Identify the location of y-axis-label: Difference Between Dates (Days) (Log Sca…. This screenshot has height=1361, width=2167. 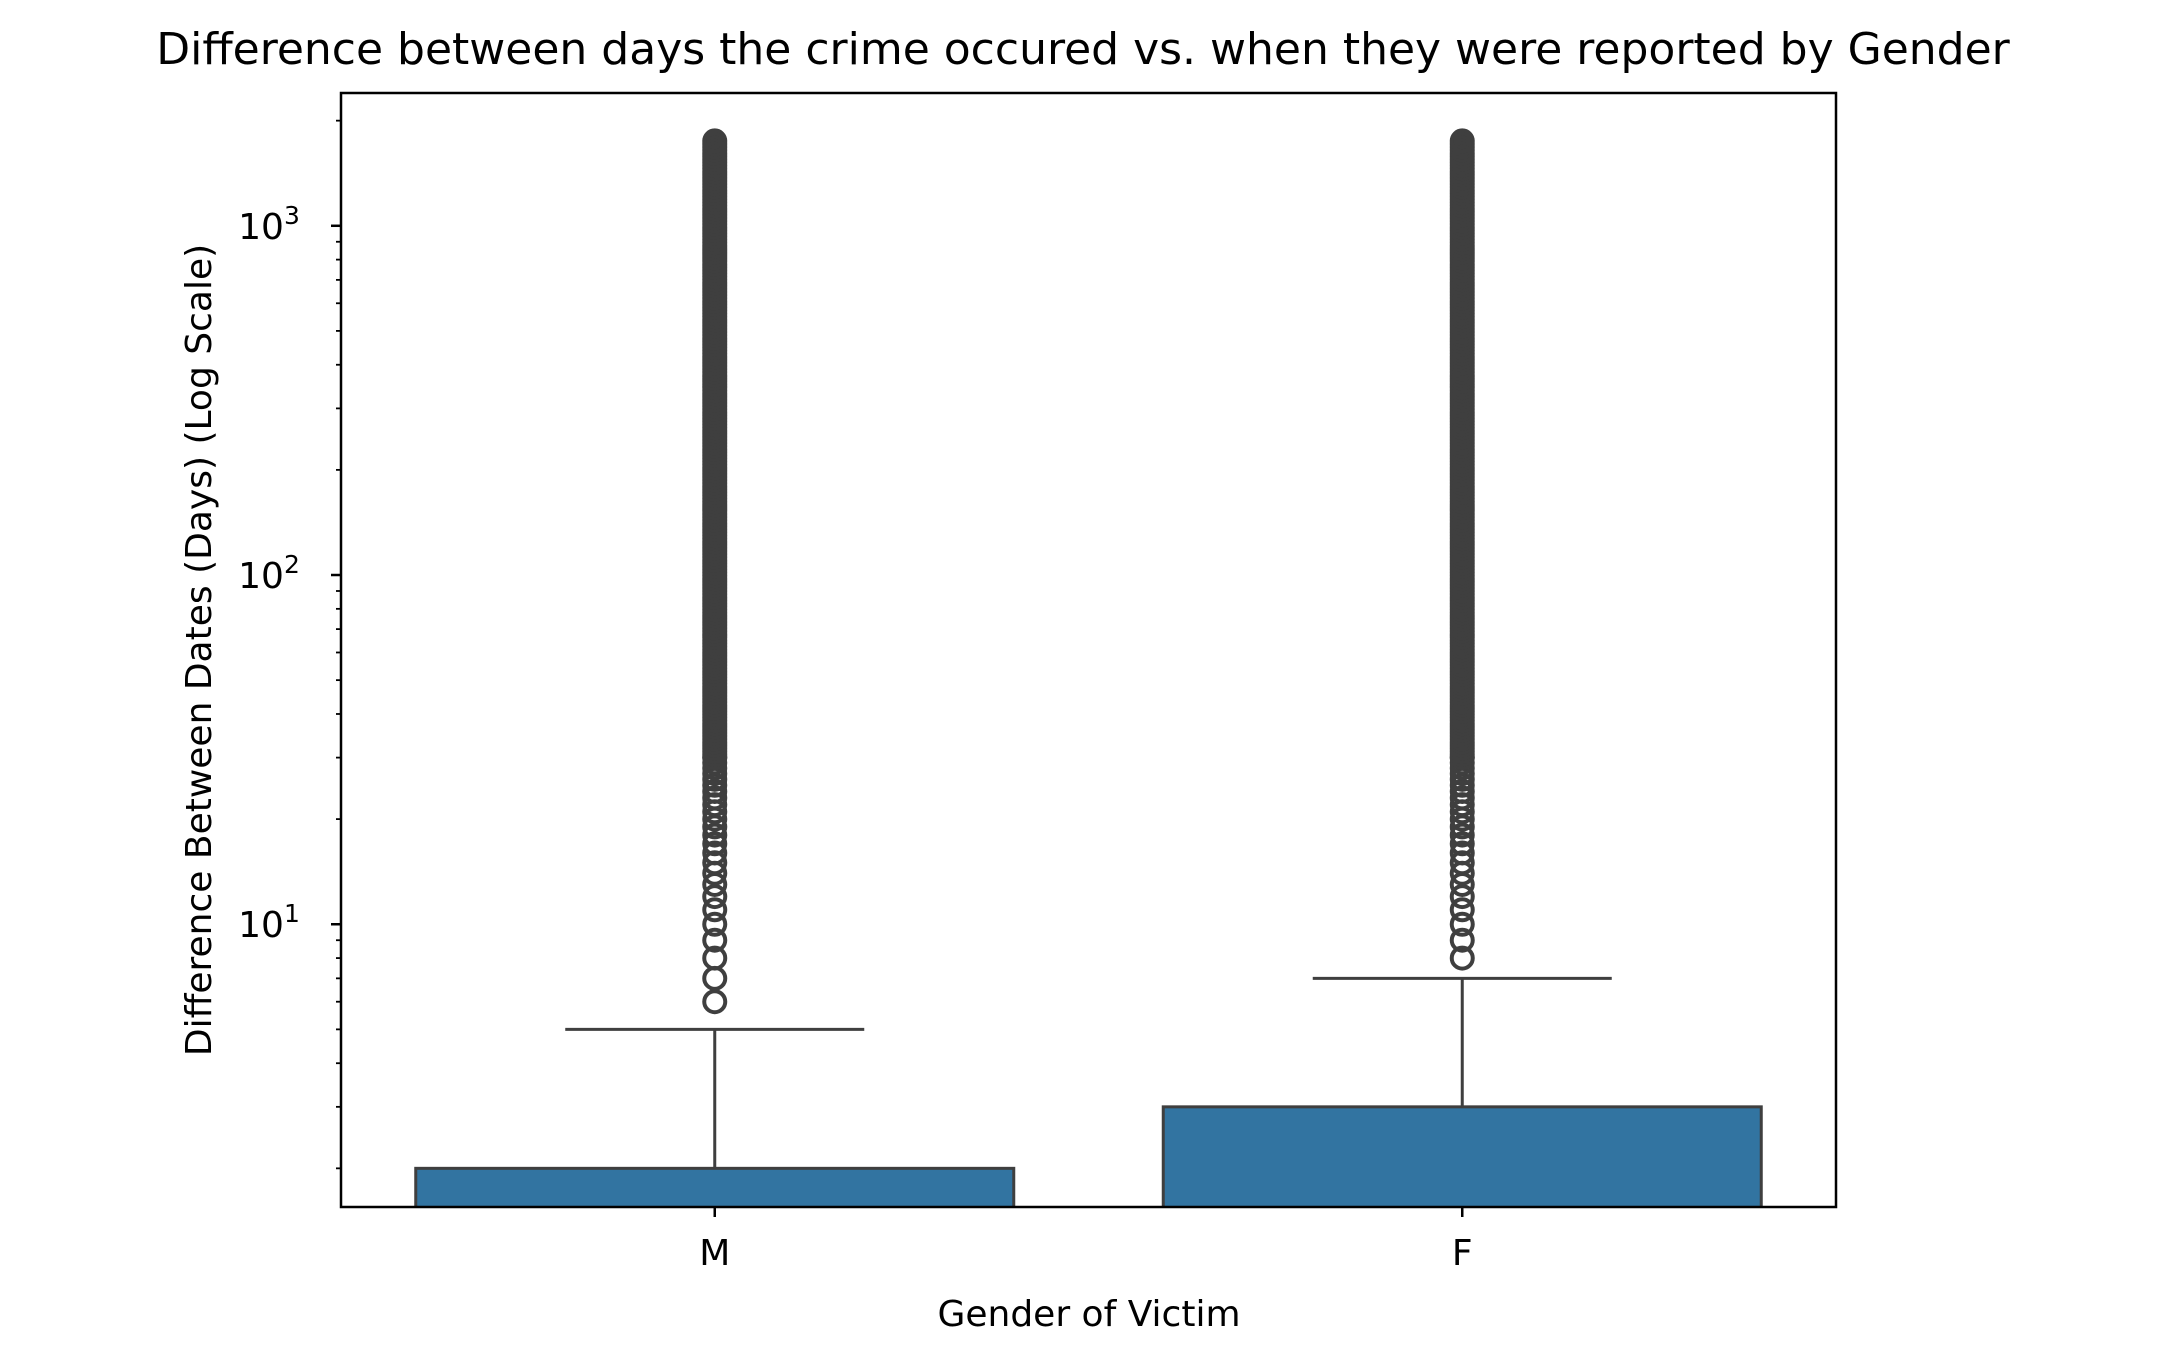
(199, 650).